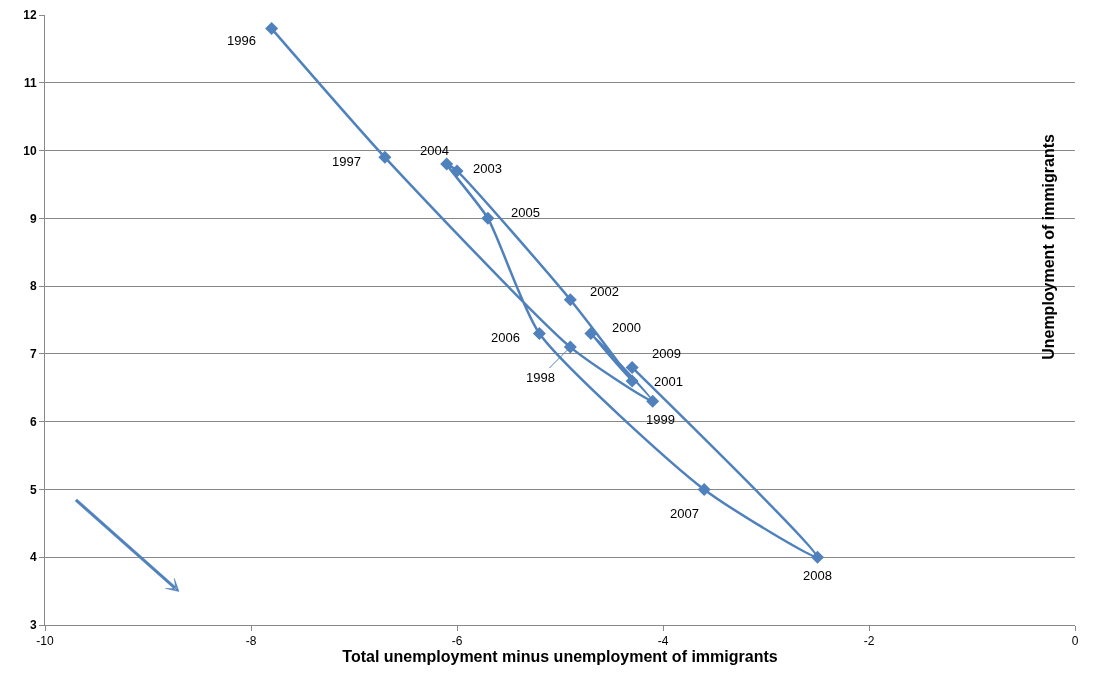  I want to click on y-tick-label: 9, so click(33, 218).